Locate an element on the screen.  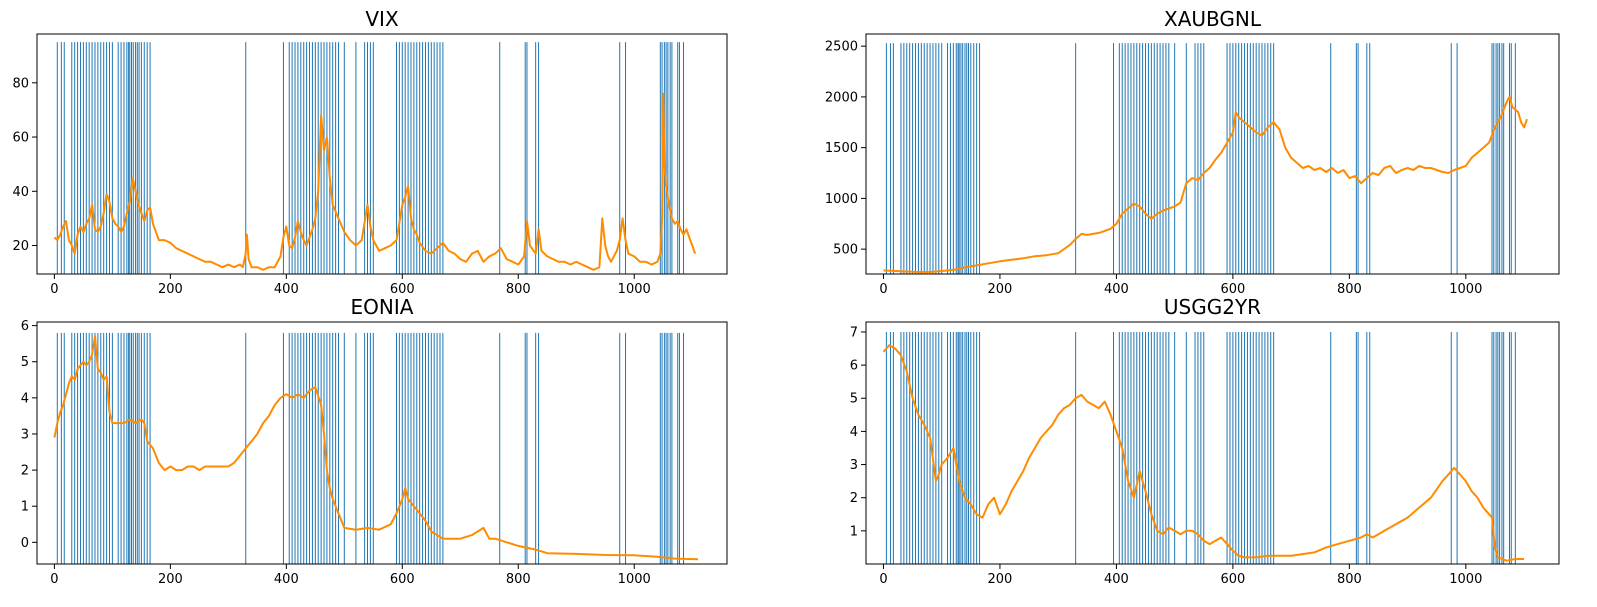
y-tick-label: 1000 is located at coordinates (841, 199).